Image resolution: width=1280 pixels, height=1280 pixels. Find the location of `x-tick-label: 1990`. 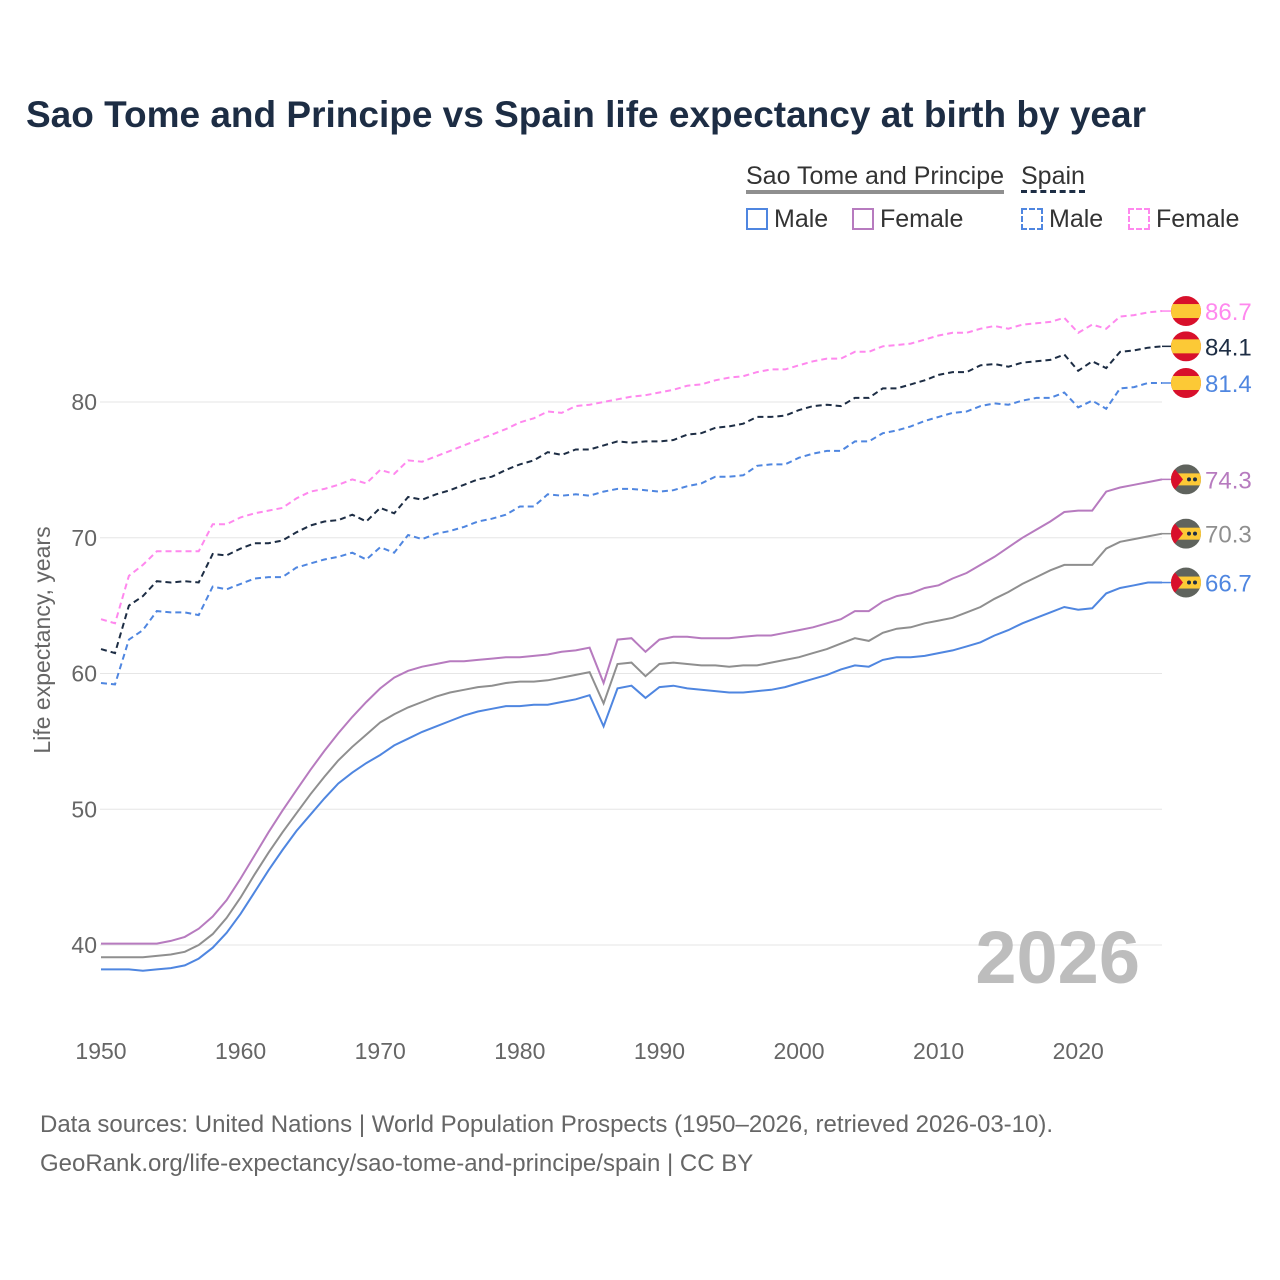

x-tick-label: 1990 is located at coordinates (659, 1051).